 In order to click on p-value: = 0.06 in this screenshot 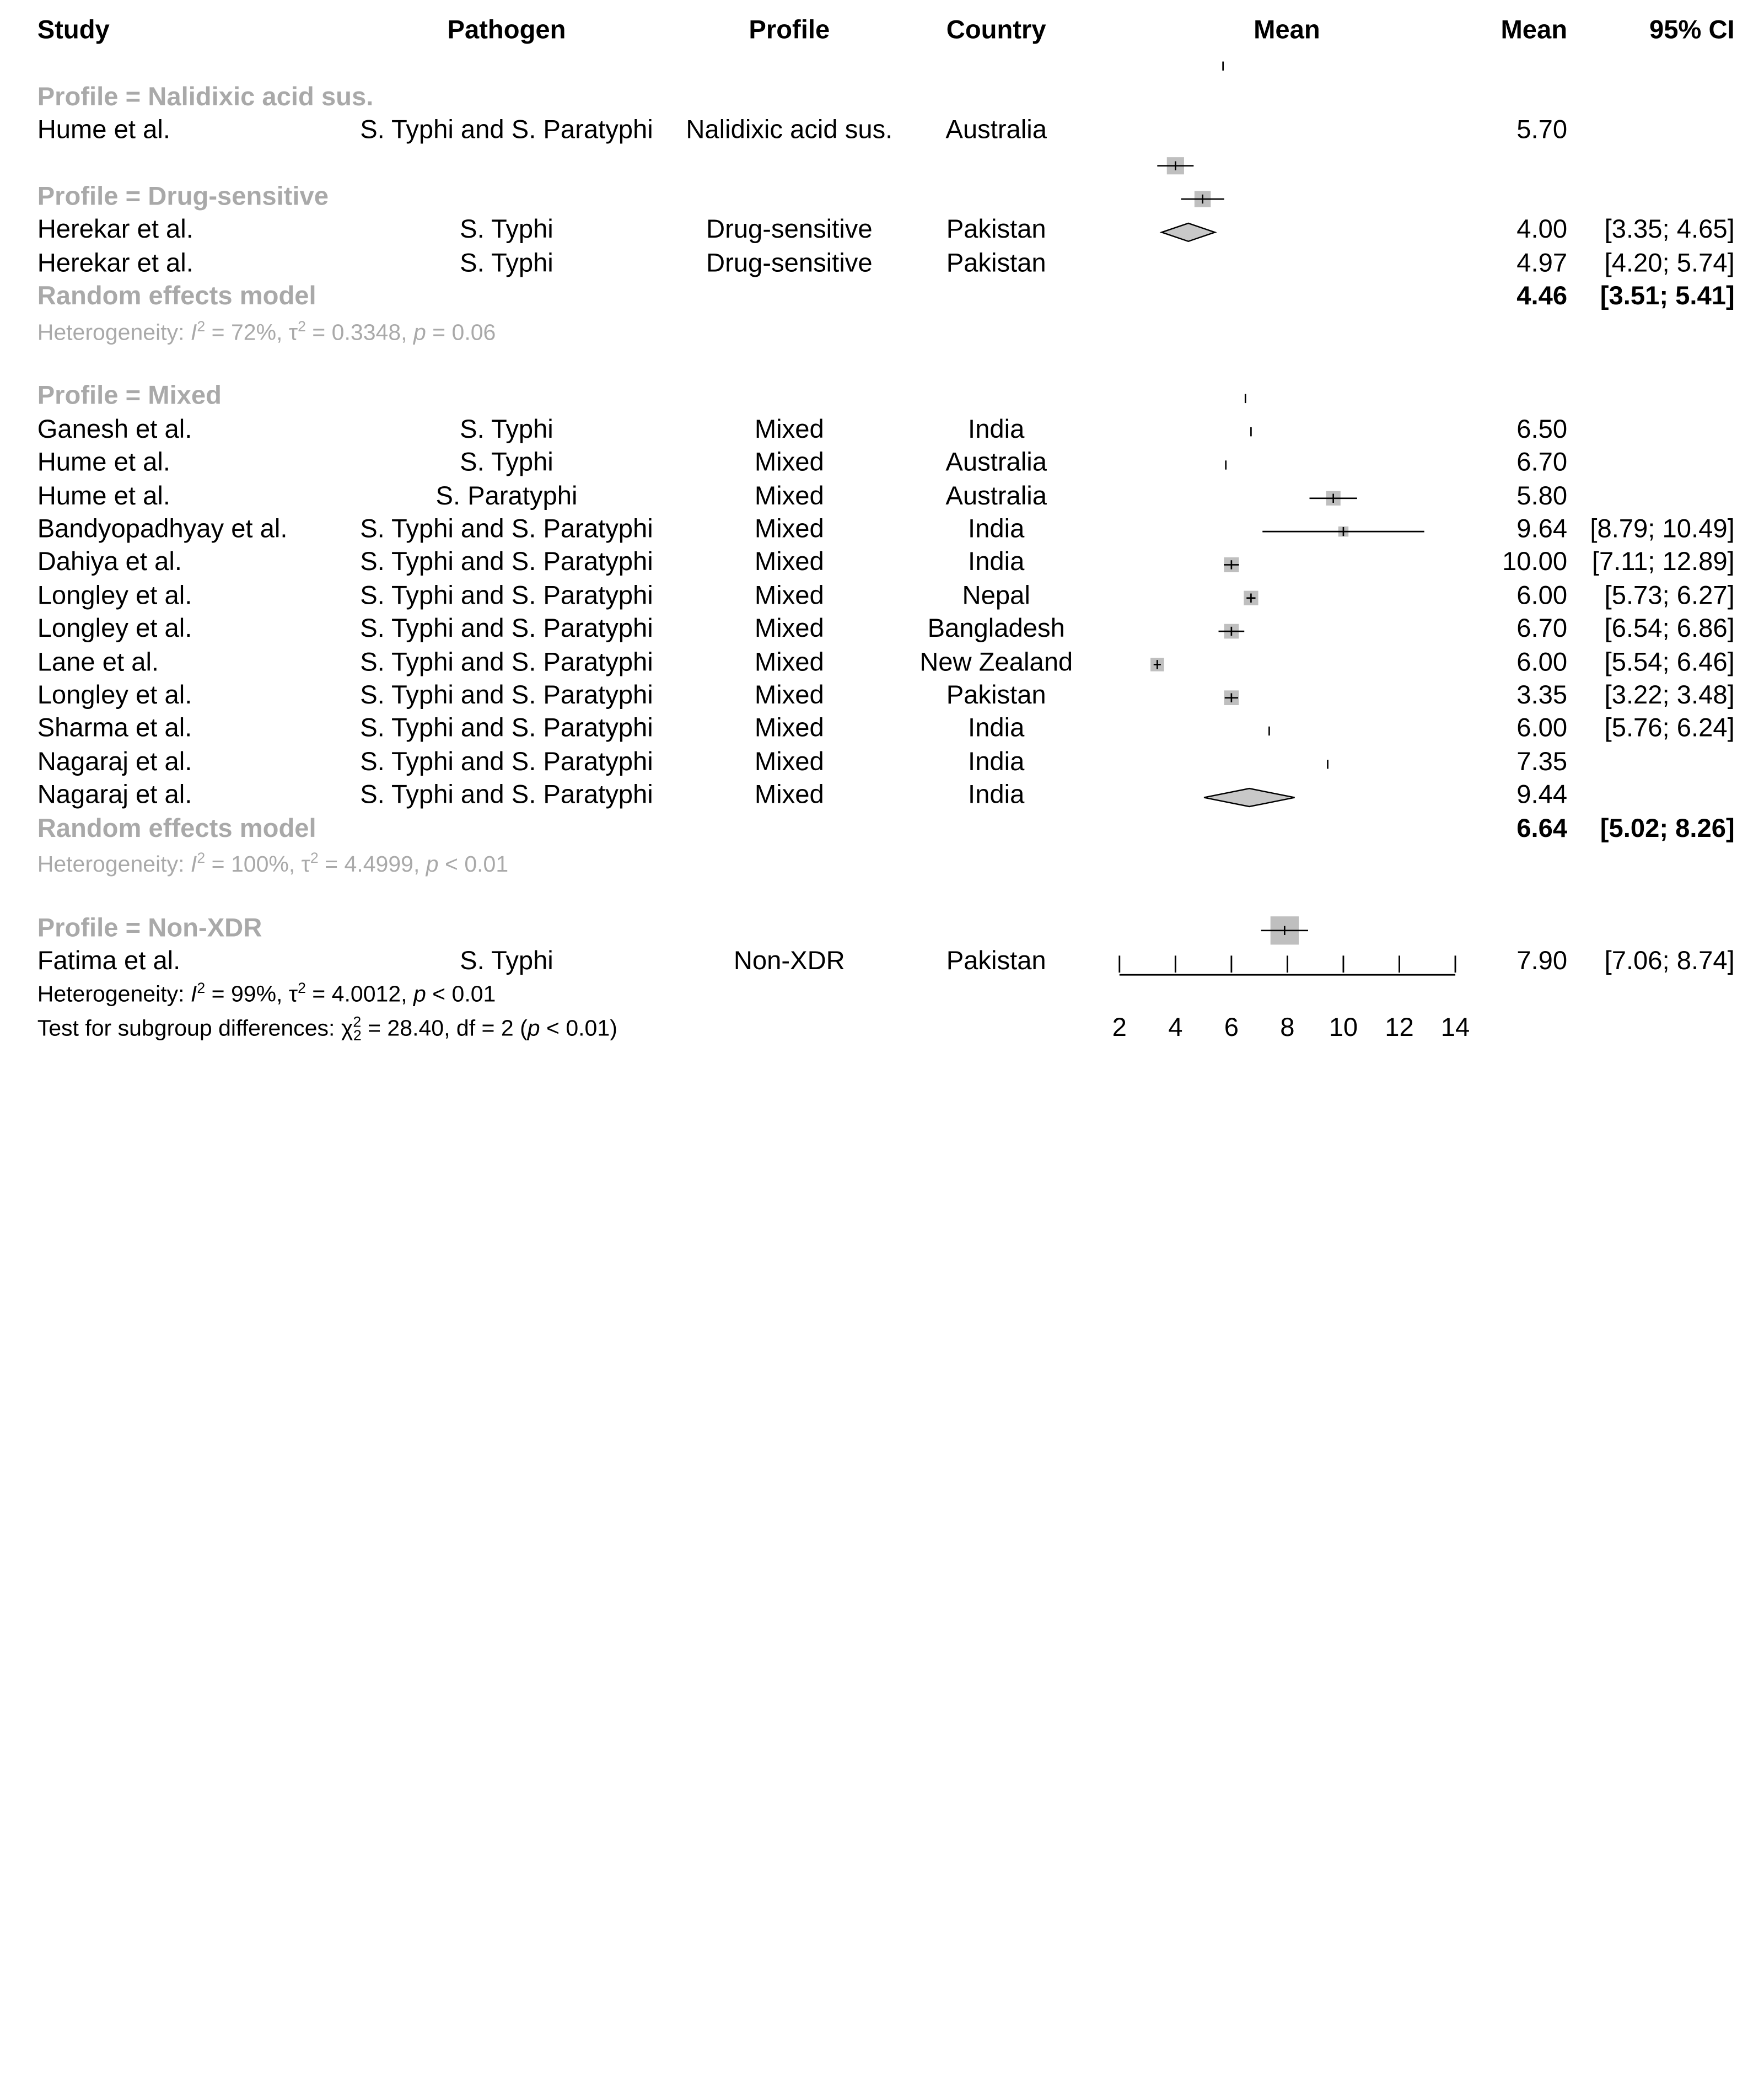, I will do `click(461, 333)`.